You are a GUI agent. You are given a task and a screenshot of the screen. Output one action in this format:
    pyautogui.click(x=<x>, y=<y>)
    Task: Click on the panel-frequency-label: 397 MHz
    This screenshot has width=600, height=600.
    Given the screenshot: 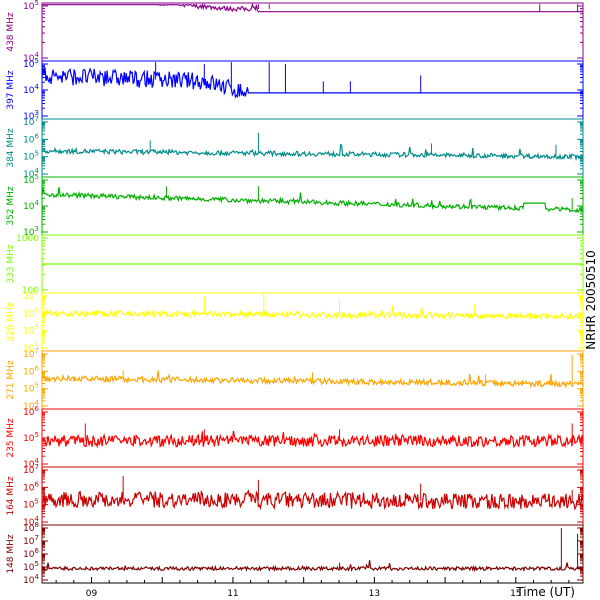 What is the action you would take?
    pyautogui.click(x=11, y=90)
    